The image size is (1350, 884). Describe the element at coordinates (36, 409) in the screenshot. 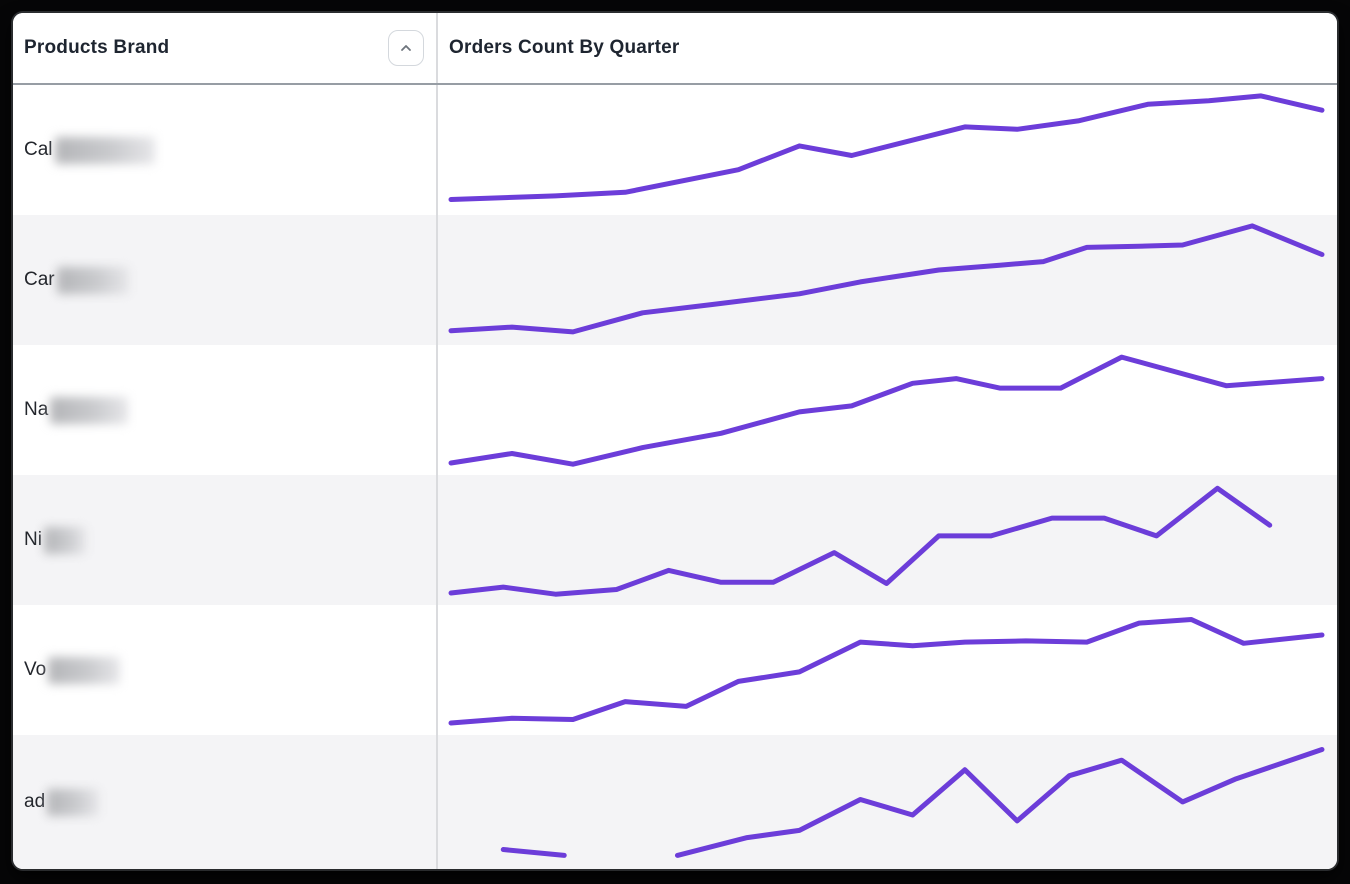

I see `brand-label-prefix: Na` at that location.